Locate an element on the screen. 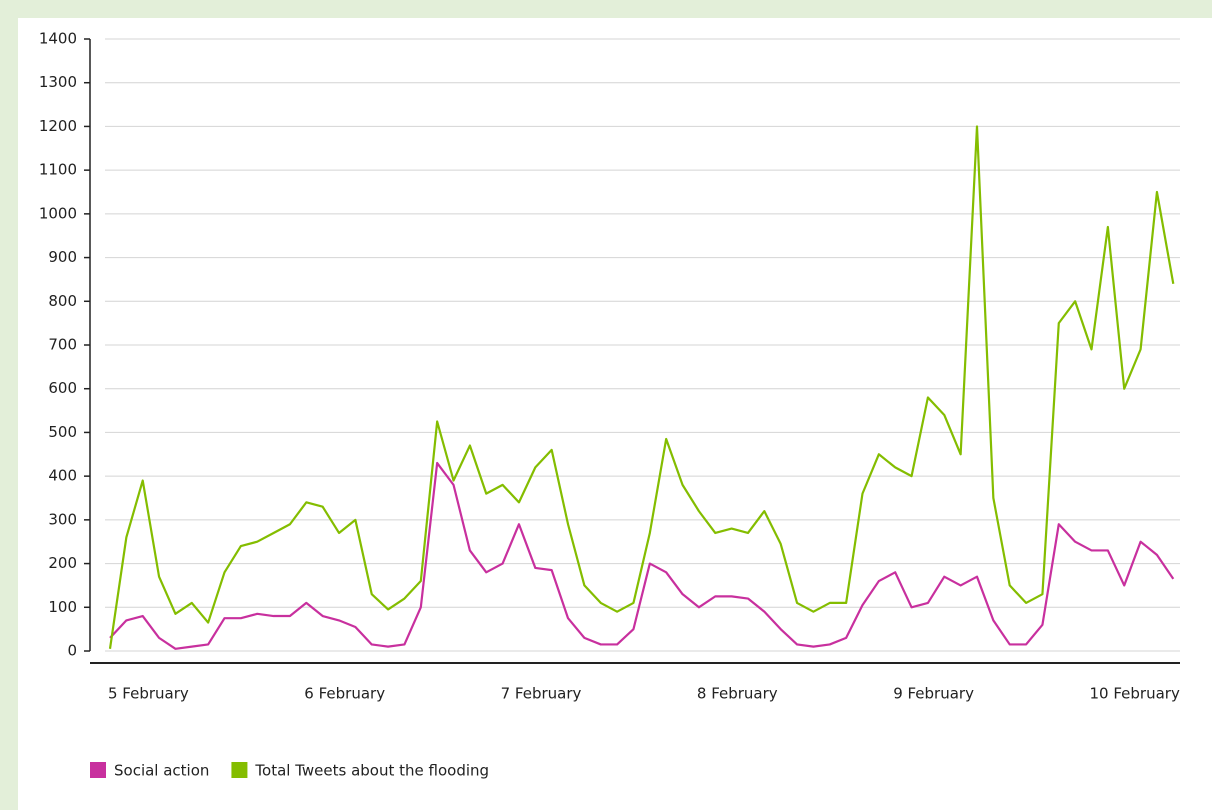 The image size is (1212, 810). y-tick-label: 800 is located at coordinates (62, 301).